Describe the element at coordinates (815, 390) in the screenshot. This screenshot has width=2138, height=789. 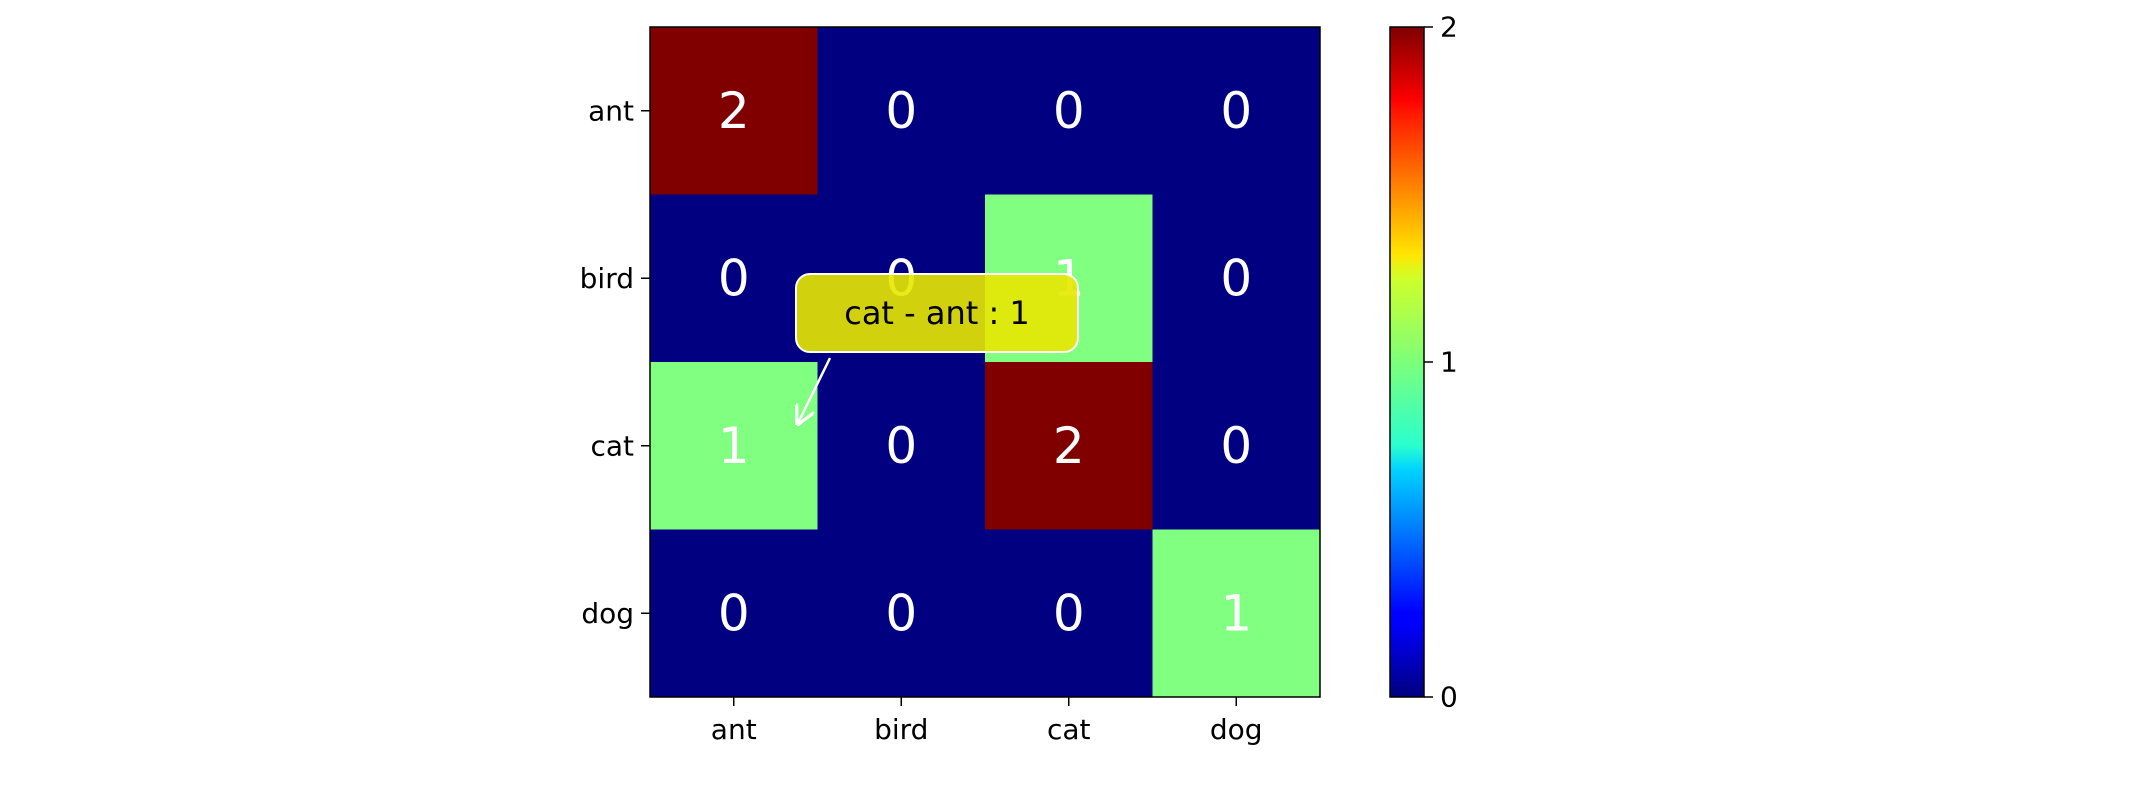
I see `tooltip-arrow` at that location.